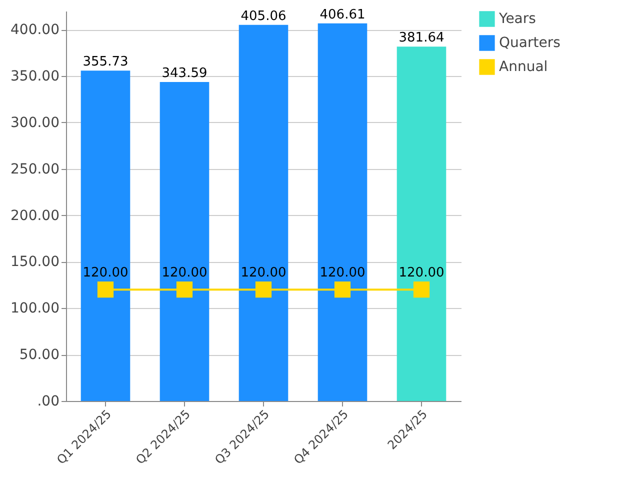 This screenshot has height=496, width=630. I want to click on y-tick-label: 300.00, so click(35, 122).